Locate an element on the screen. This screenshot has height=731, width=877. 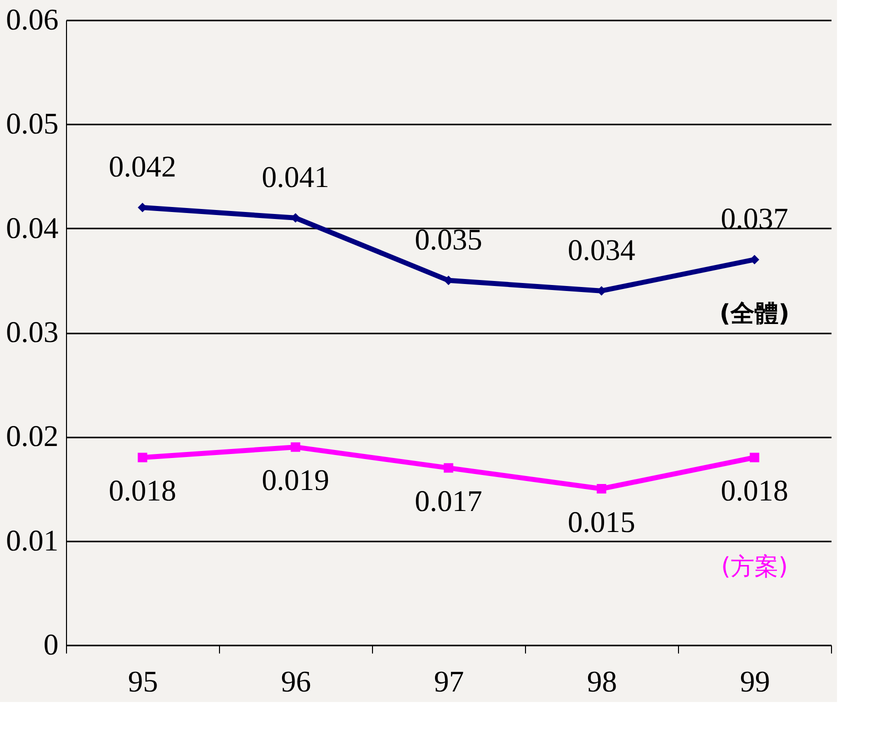
text: (方案) is located at coordinates (754, 566).